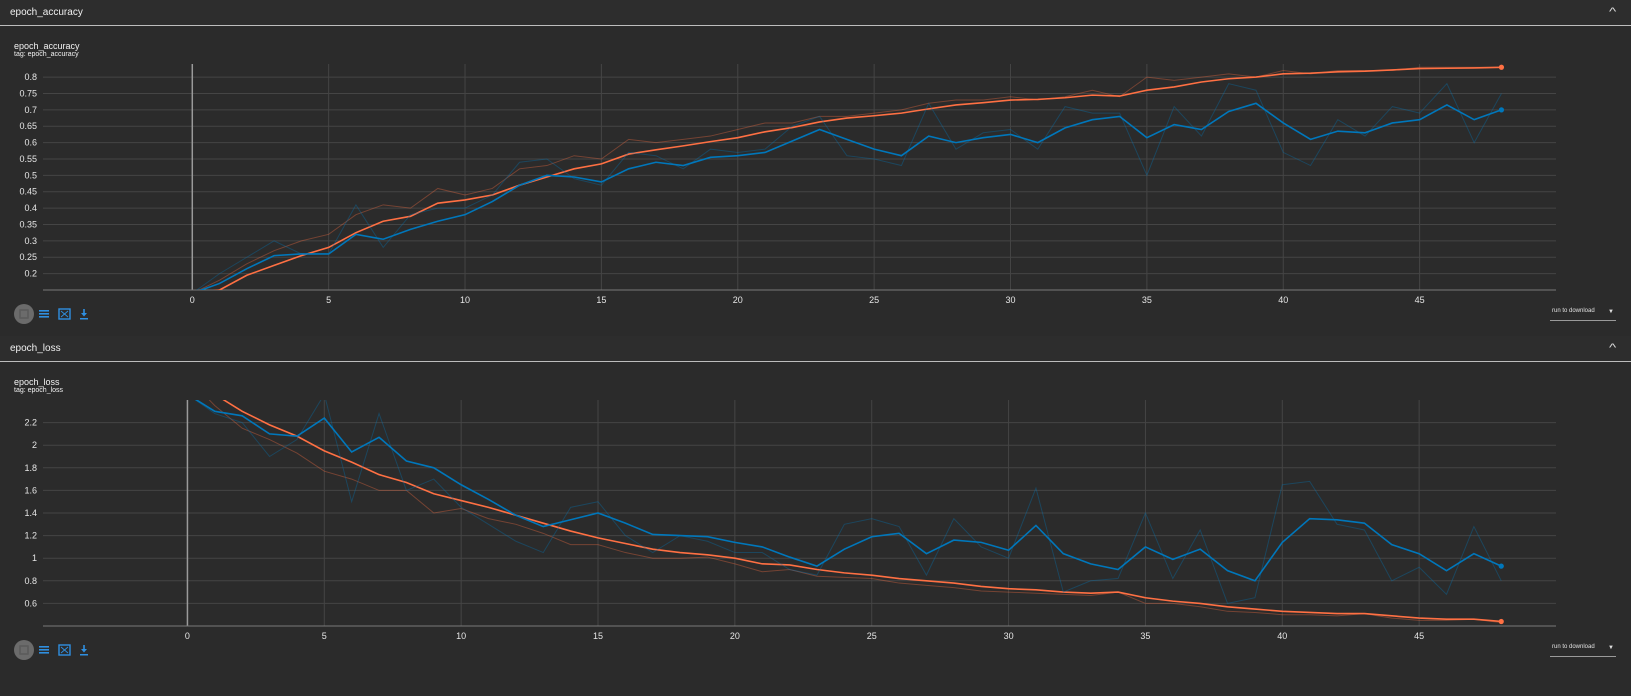 This screenshot has height=696, width=1631. Describe the element at coordinates (1501, 621) in the screenshot. I see `loss-series-0-end-point` at that location.